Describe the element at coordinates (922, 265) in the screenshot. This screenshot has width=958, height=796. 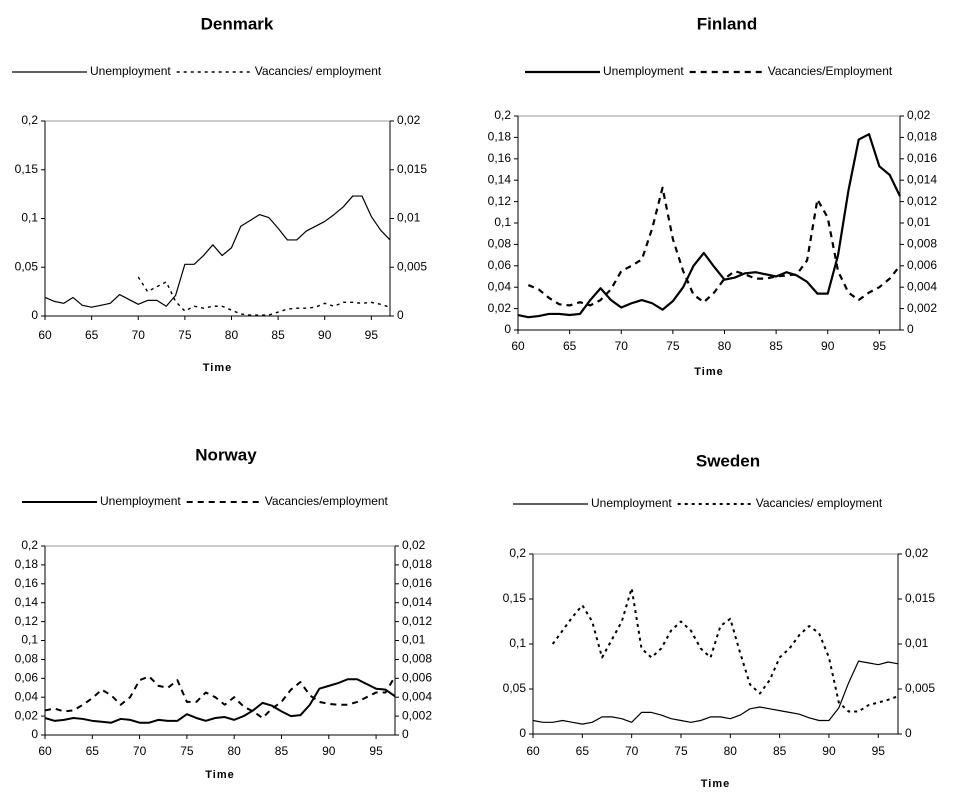
I see `y2-tick-label: 0,006` at that location.